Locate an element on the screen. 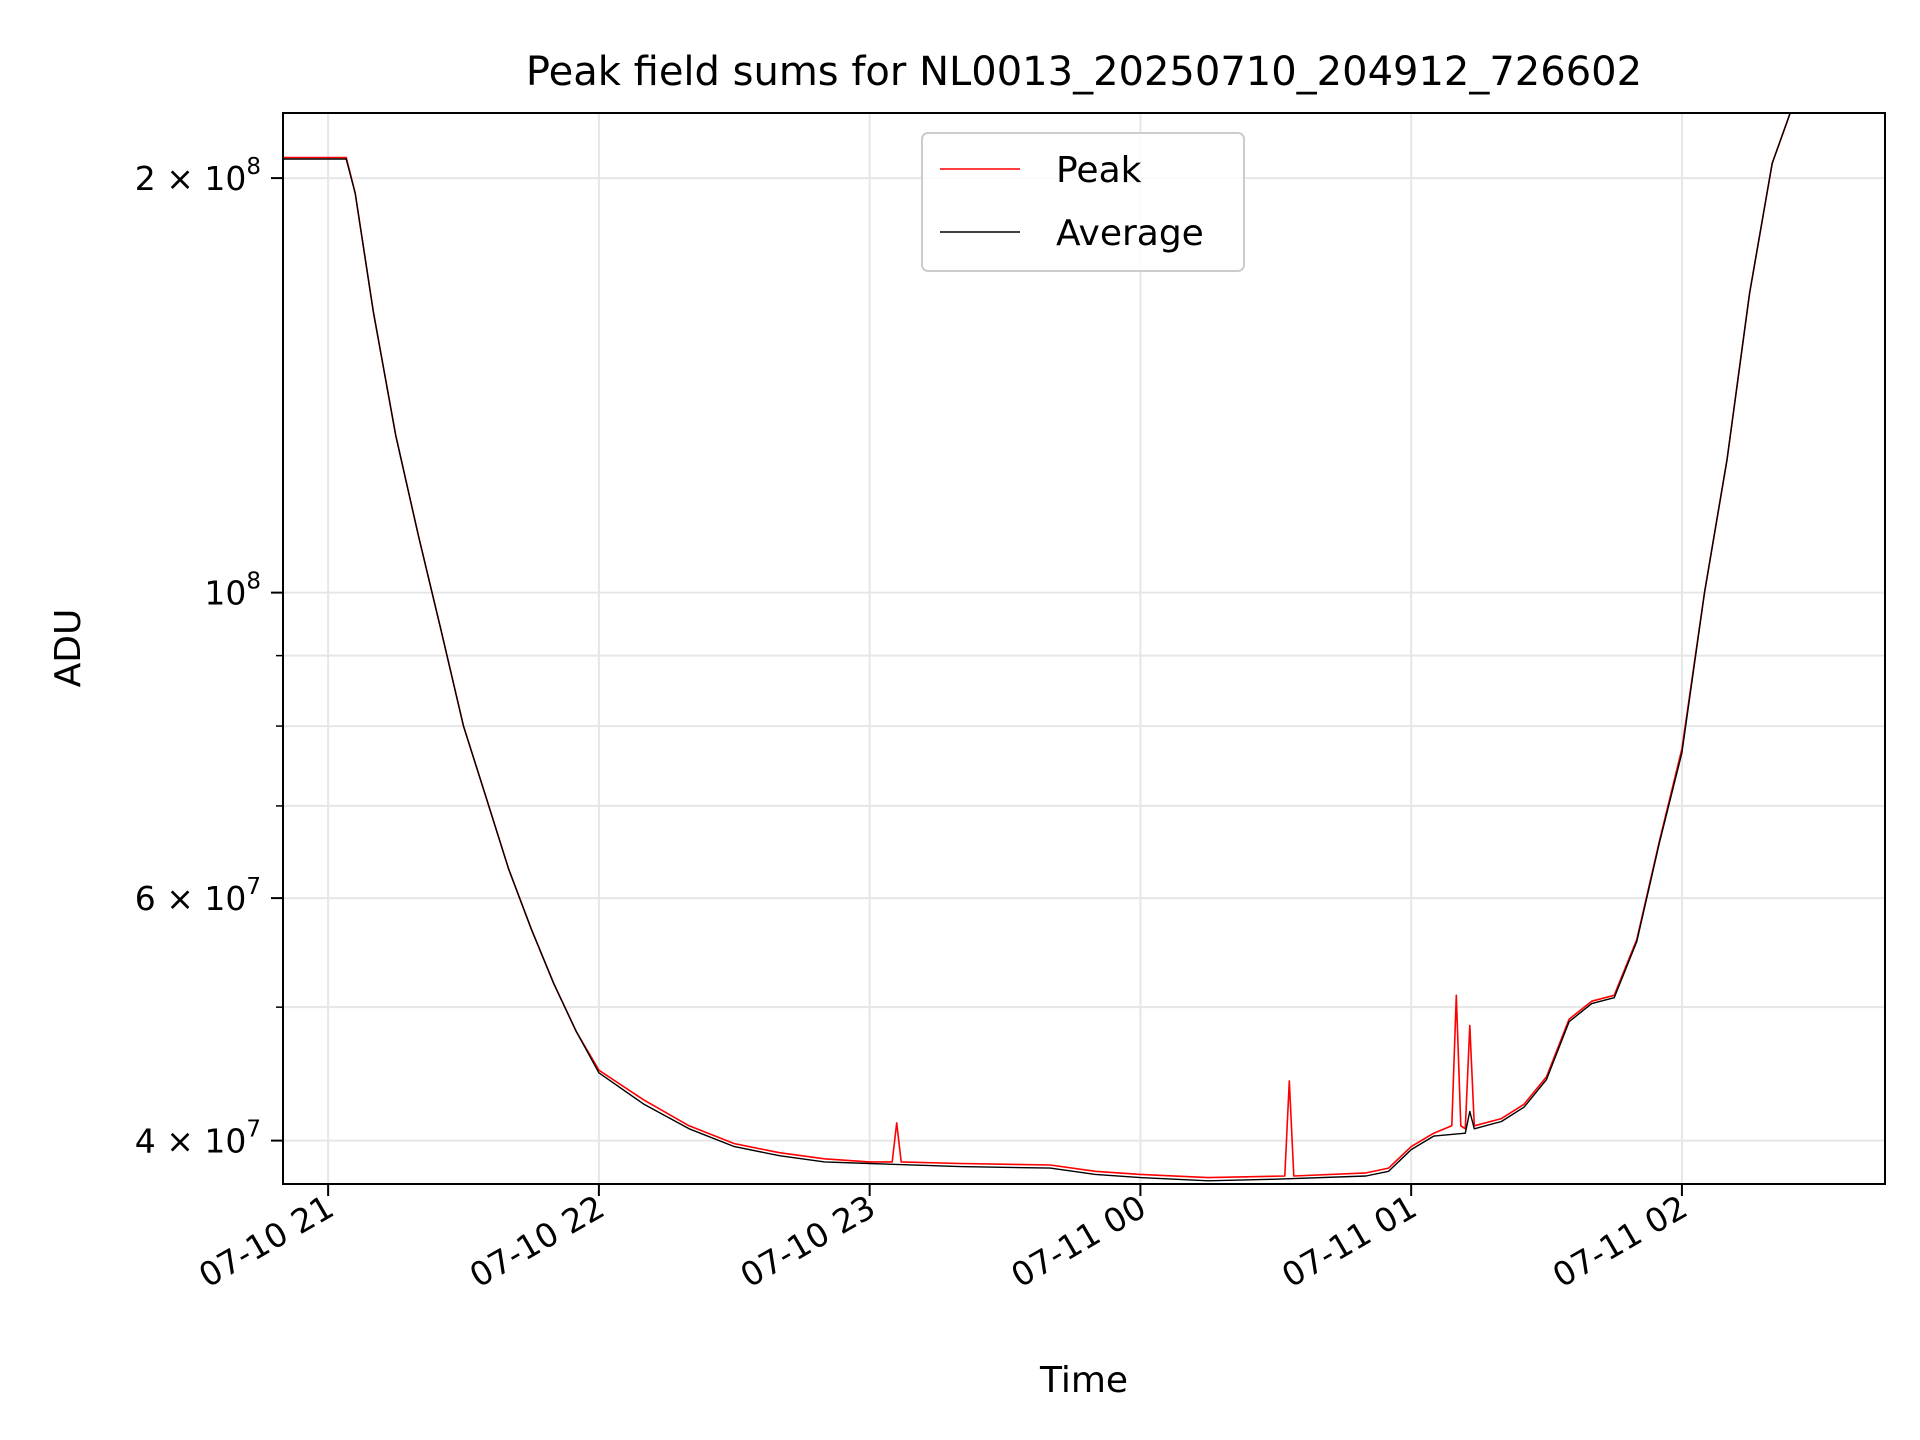 The height and width of the screenshot is (1440, 1920). x-axis-label: Time is located at coordinates (1083, 1380).